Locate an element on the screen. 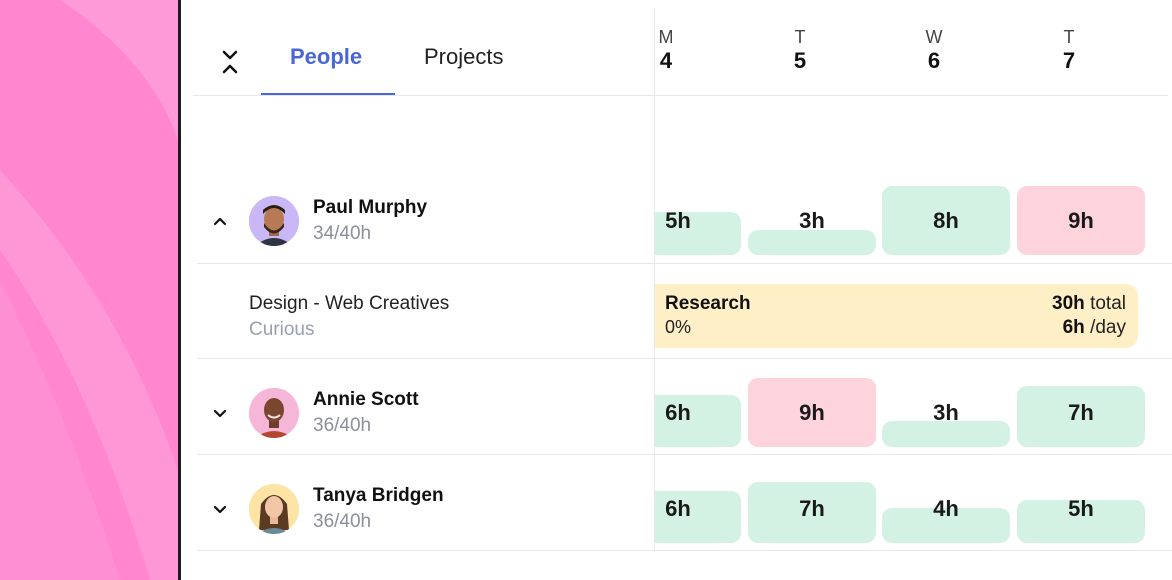 The height and width of the screenshot is (580, 1172). day-hours: 8h is located at coordinates (946, 220).